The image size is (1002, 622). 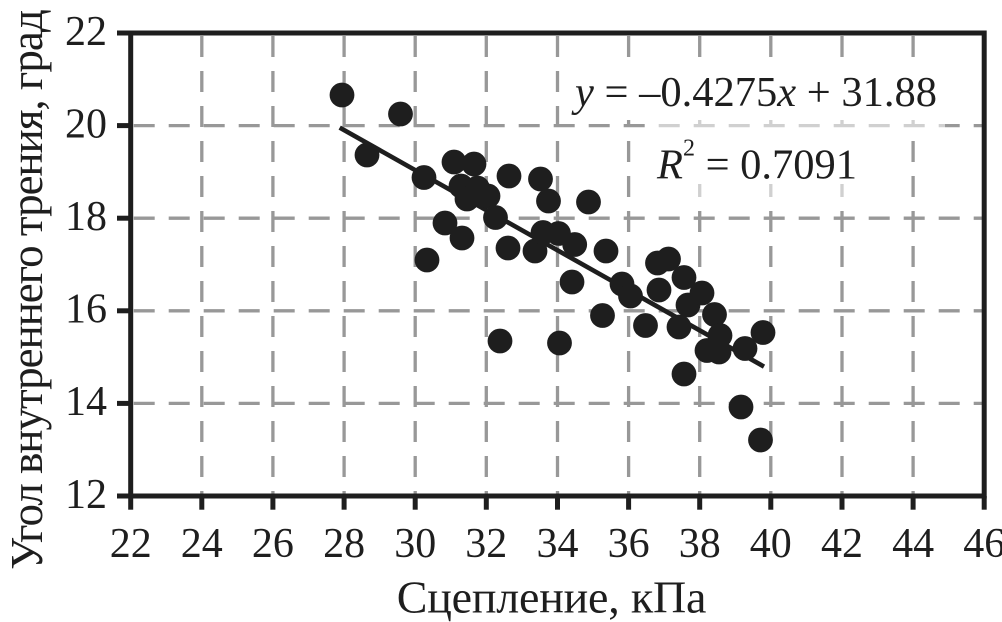 I want to click on svg-text: 34, so click(x=558, y=544).